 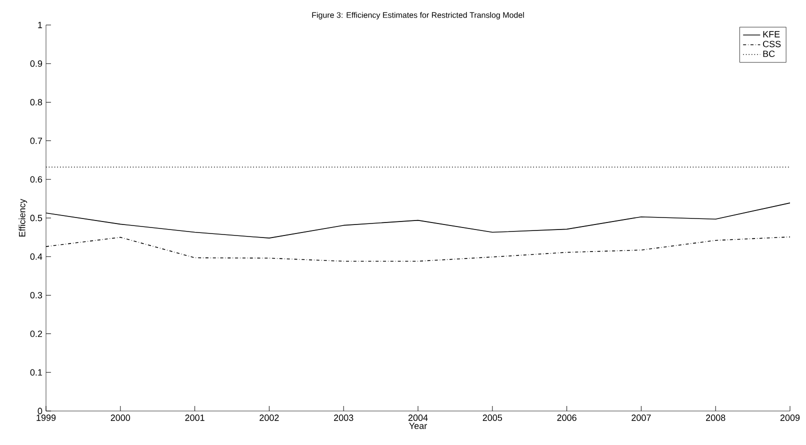 What do you see at coordinates (36, 63) in the screenshot?
I see `y-tick-label: 0.9` at bounding box center [36, 63].